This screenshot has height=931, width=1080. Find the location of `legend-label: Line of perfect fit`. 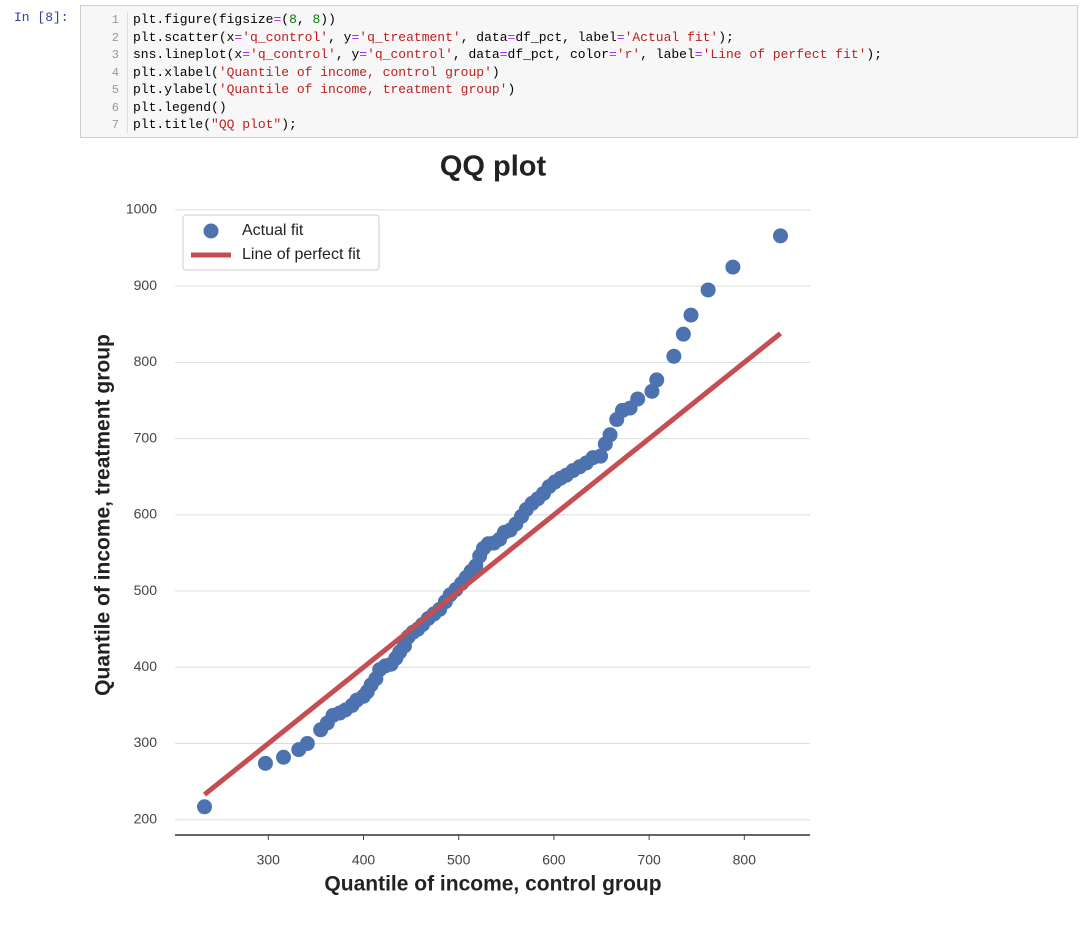

legend-label: Line of perfect fit is located at coordinates (301, 254).